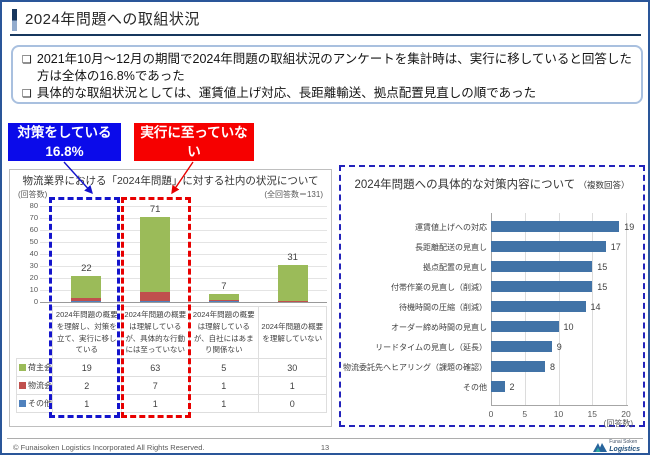 This screenshot has width=650, height=455. Describe the element at coordinates (14, 20) in the screenshot. I see `title-accent-bar` at that location.